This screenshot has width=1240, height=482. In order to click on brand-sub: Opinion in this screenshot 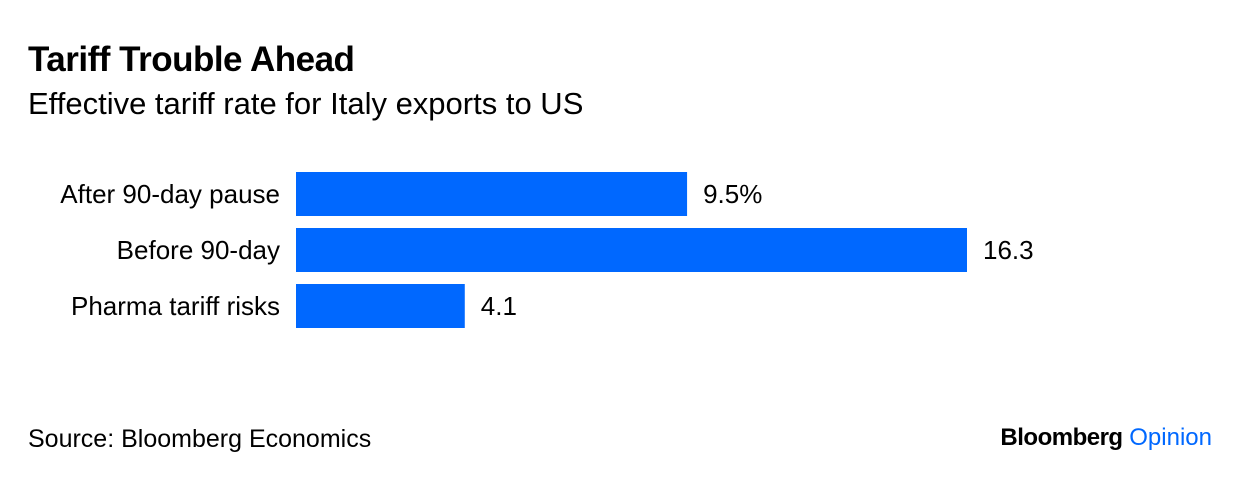, I will do `click(1170, 437)`.